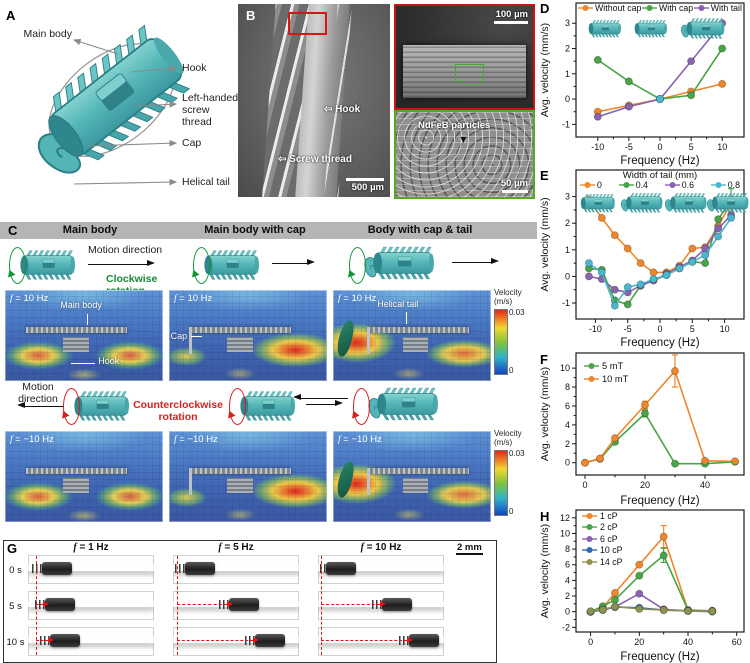  I want to click on particles-label: NdFeB particles, so click(454, 125).